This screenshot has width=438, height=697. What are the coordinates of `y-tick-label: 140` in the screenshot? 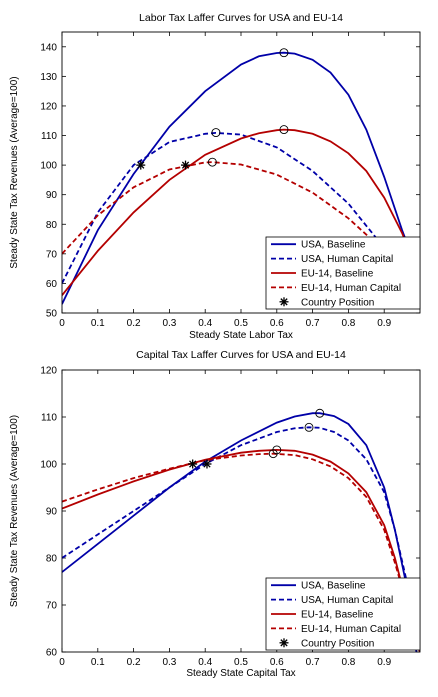 It's located at (48, 47).